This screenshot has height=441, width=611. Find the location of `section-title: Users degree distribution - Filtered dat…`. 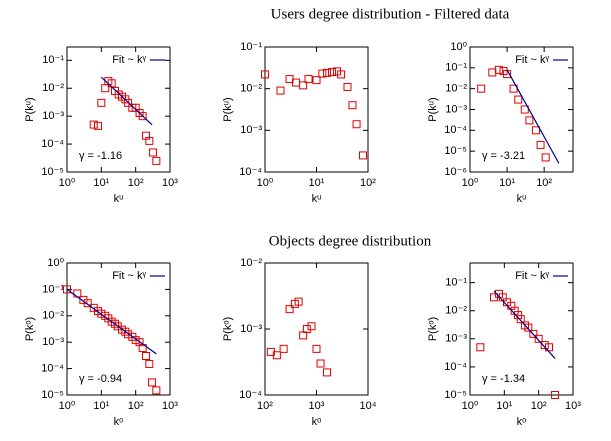

section-title: Users degree distribution - Filtered dat… is located at coordinates (390, 14).